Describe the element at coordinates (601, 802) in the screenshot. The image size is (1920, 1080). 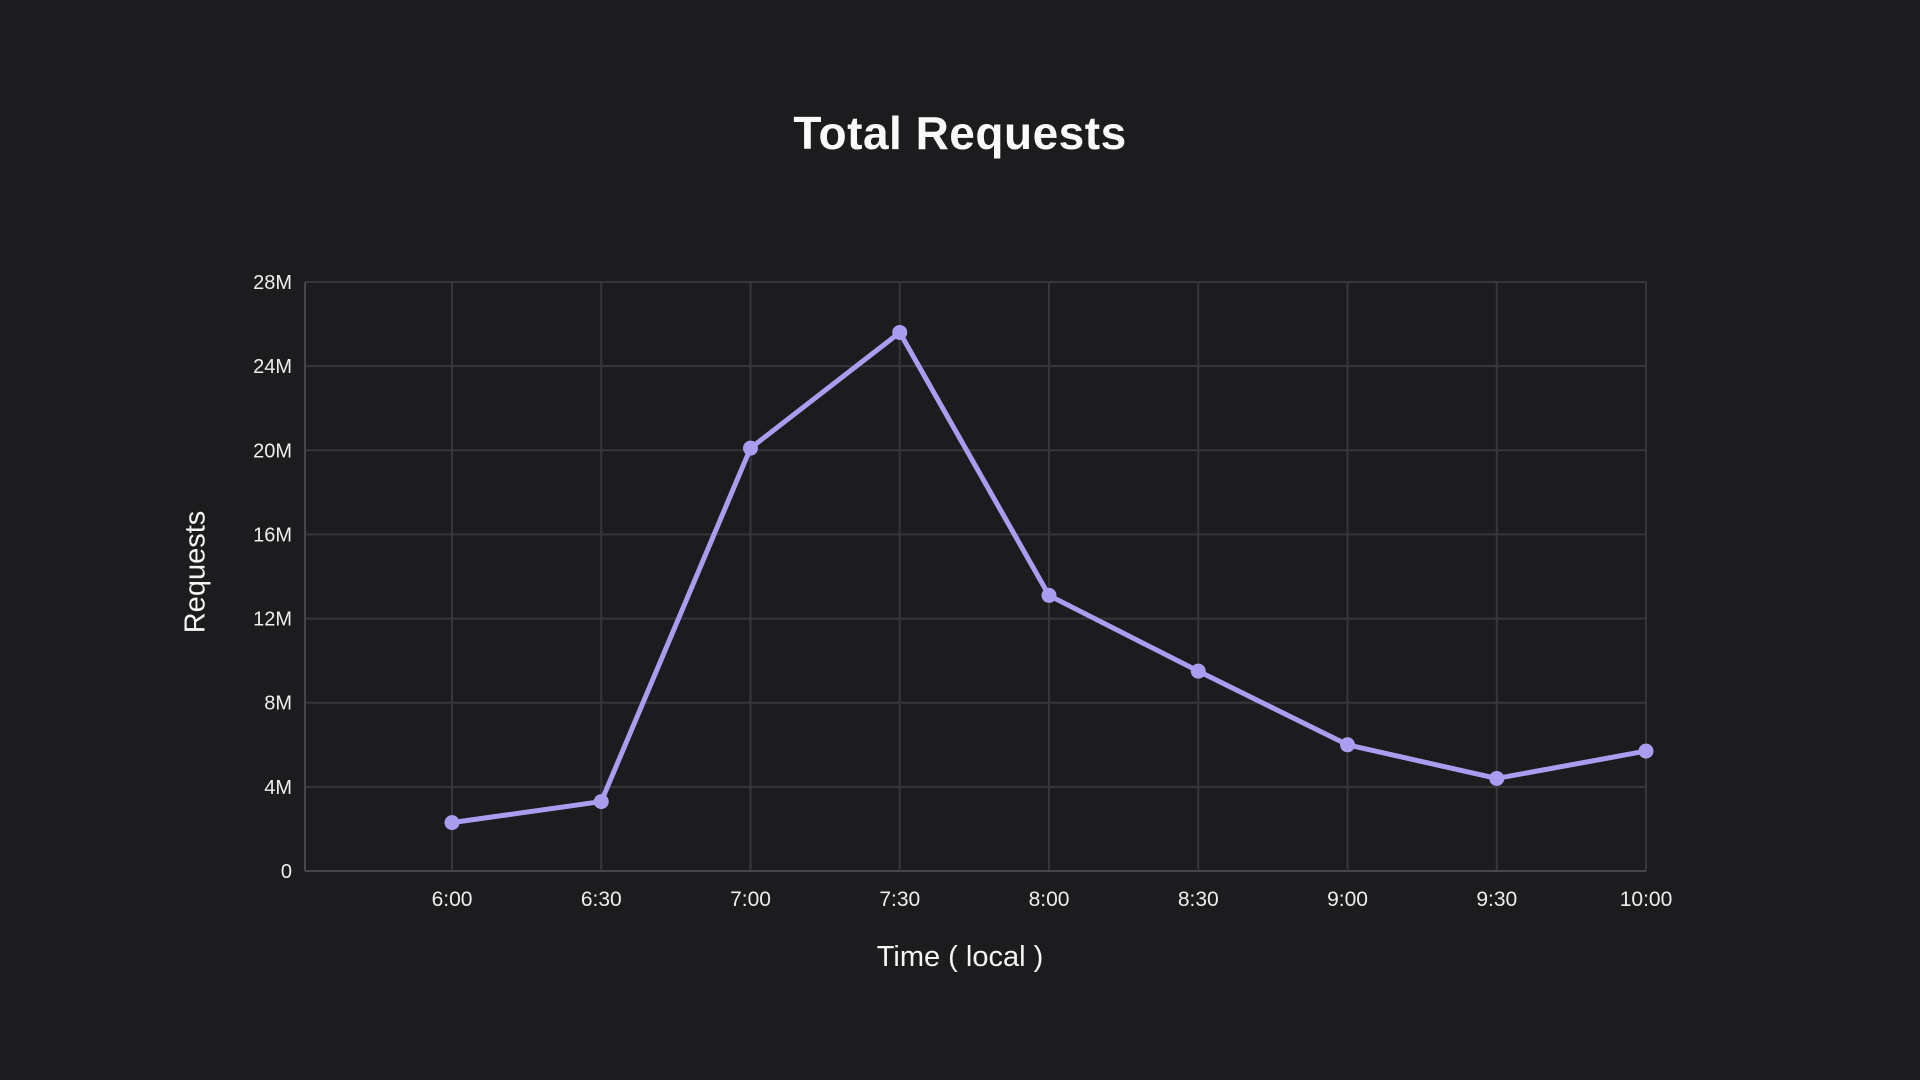
I see `data-point-6:30` at that location.